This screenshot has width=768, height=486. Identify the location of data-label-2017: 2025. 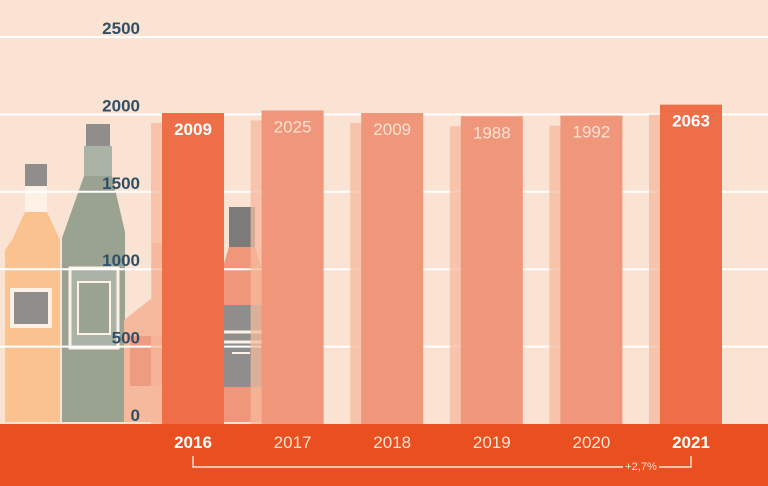
(293, 127).